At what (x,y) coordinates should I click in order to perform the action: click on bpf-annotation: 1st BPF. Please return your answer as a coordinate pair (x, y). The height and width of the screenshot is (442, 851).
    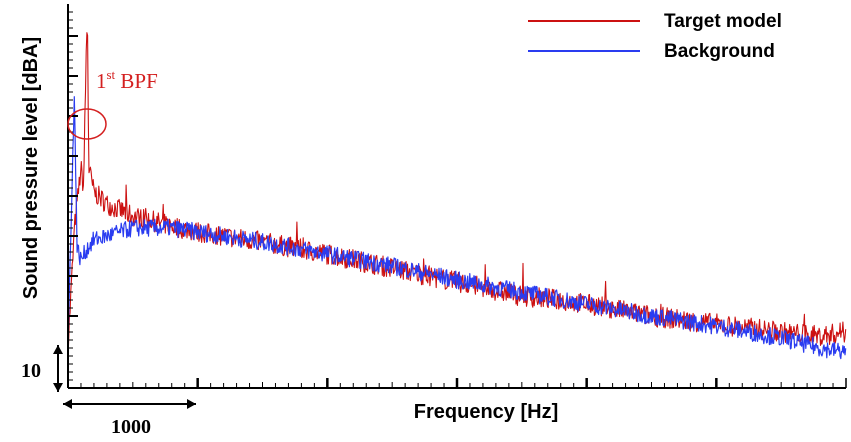
    Looking at the image, I should click on (112, 103).